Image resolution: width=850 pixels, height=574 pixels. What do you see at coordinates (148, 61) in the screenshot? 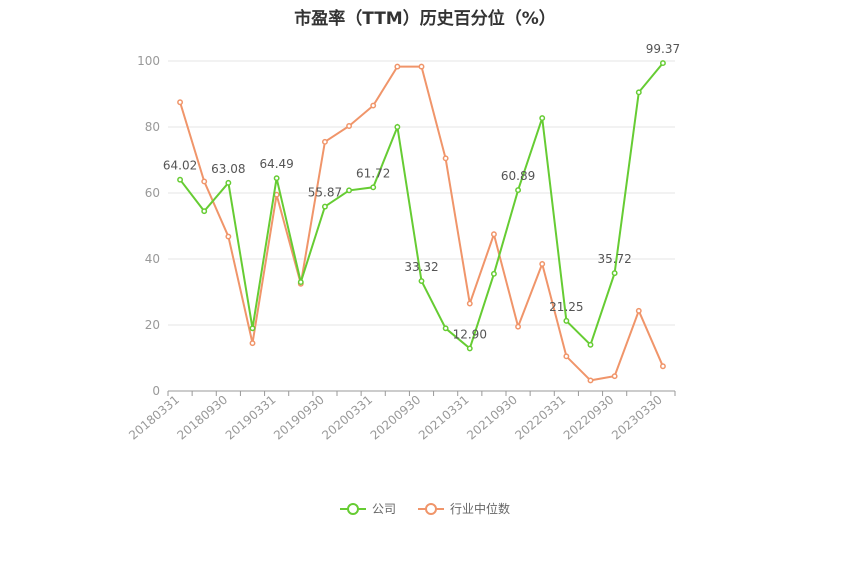
I see `y-tick-label: 100` at bounding box center [148, 61].